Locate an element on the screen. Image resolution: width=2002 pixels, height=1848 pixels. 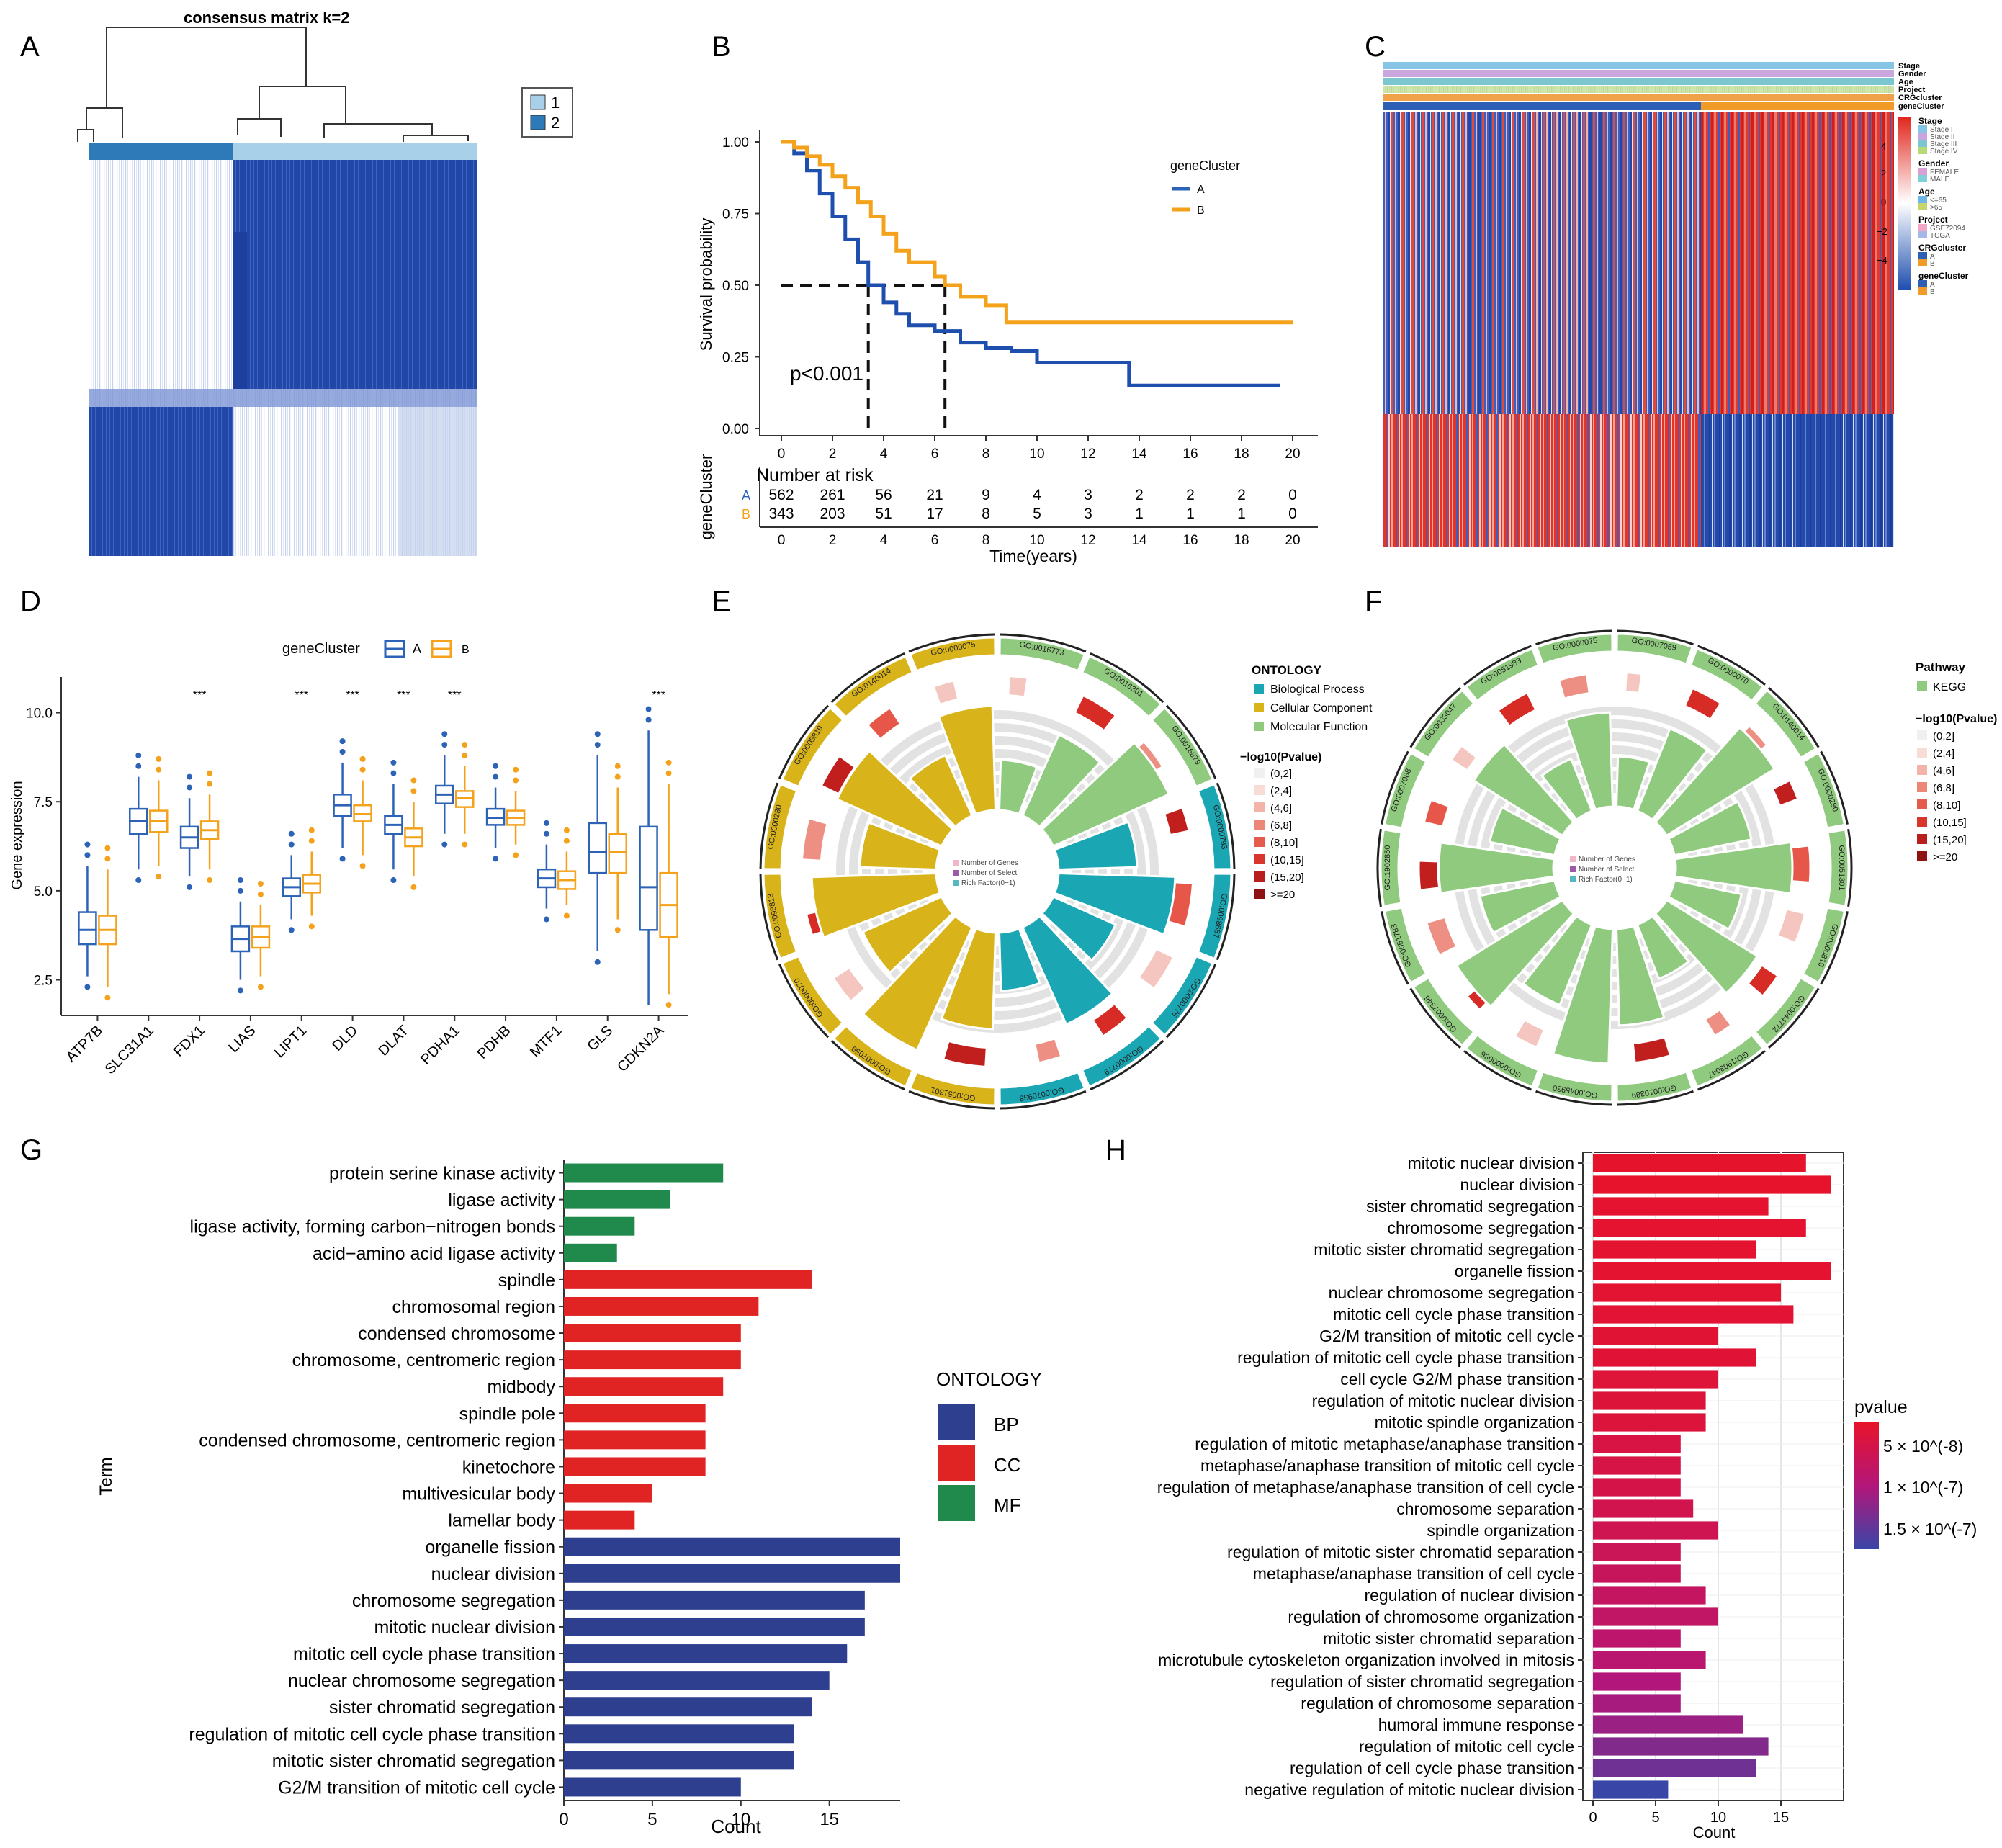
km-ytick-label: 0.00 is located at coordinates (736, 429).